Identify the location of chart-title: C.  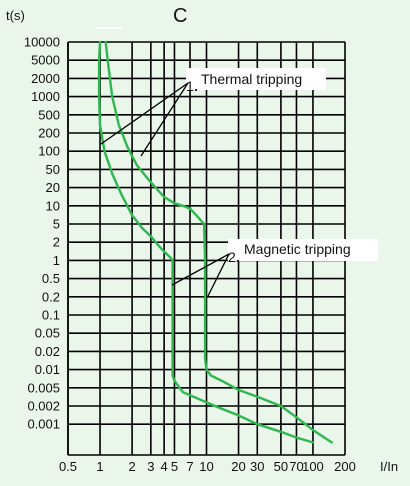
(180, 16).